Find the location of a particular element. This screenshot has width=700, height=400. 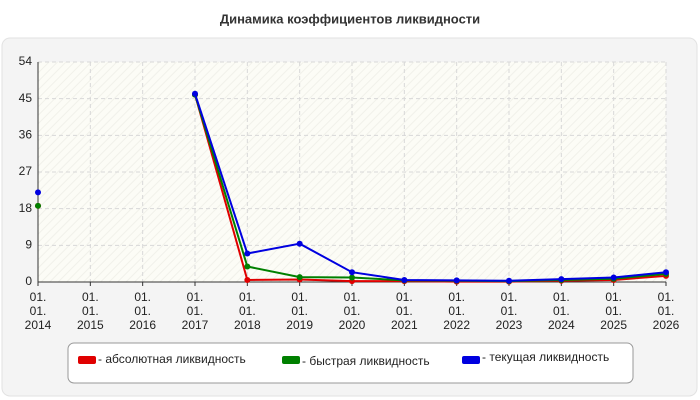

y-tick-label: 36 is located at coordinates (26, 135).